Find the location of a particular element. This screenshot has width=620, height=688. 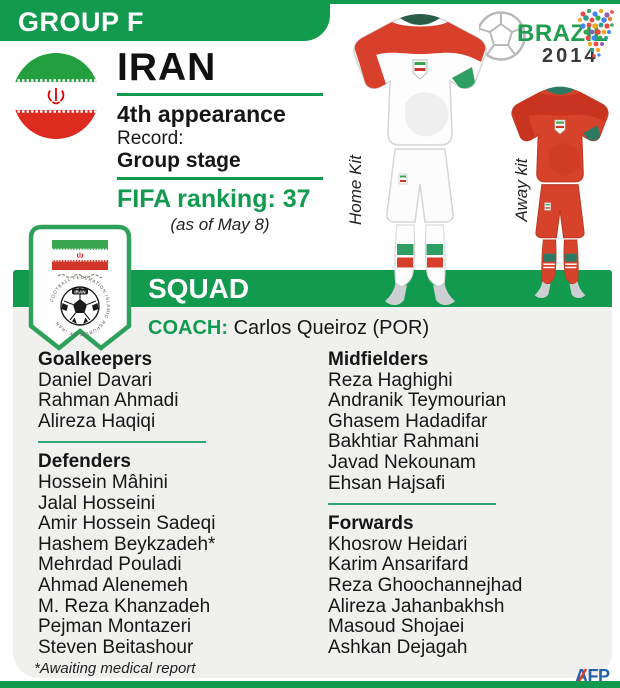

player-name: Steven Beitashour is located at coordinates (116, 647).